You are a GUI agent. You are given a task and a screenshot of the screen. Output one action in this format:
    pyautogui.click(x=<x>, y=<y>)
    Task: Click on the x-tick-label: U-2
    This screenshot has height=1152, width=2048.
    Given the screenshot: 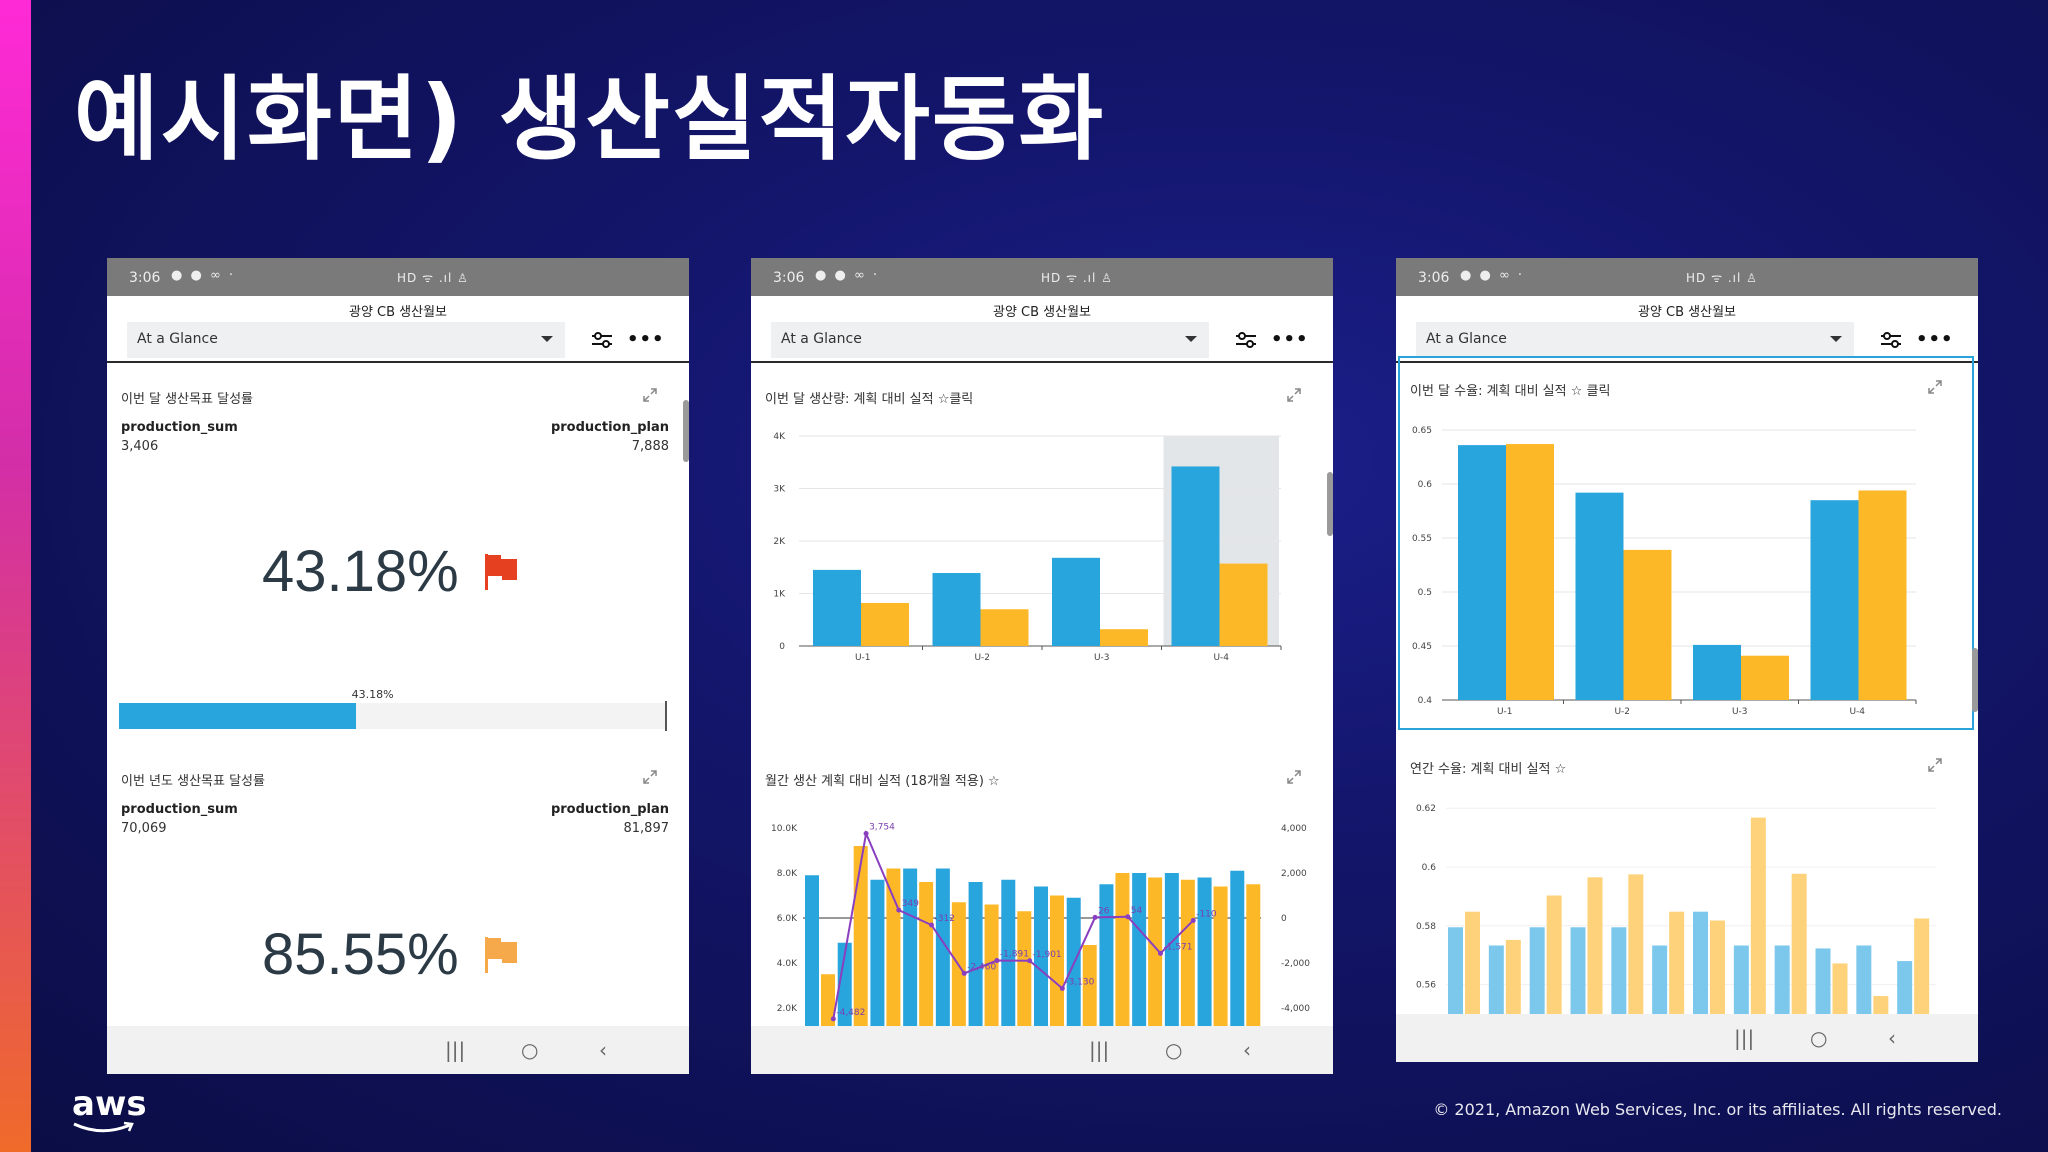 What is the action you would take?
    pyautogui.click(x=982, y=658)
    